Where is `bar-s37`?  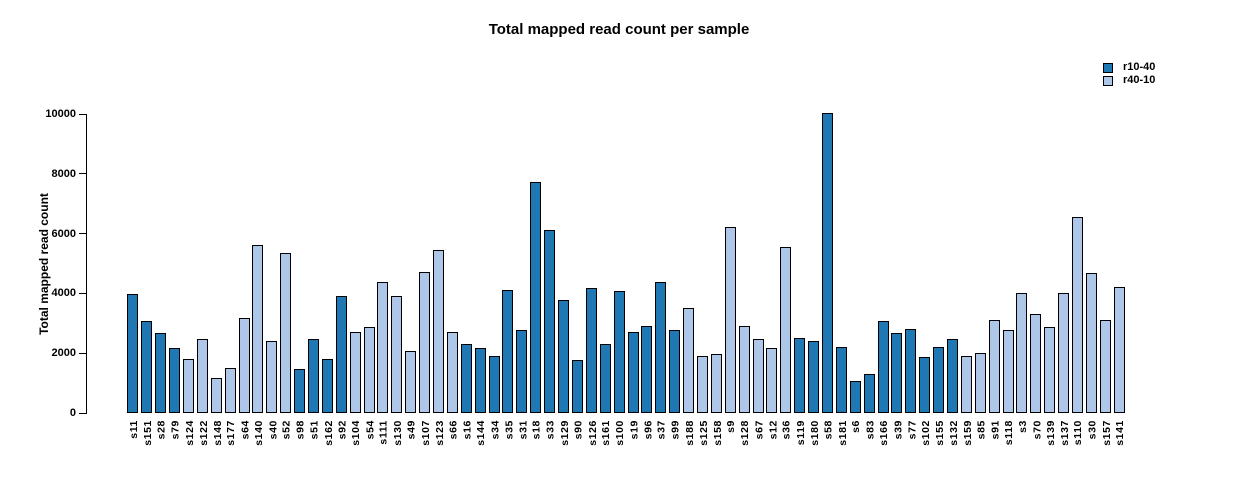
bar-s37 is located at coordinates (661, 347).